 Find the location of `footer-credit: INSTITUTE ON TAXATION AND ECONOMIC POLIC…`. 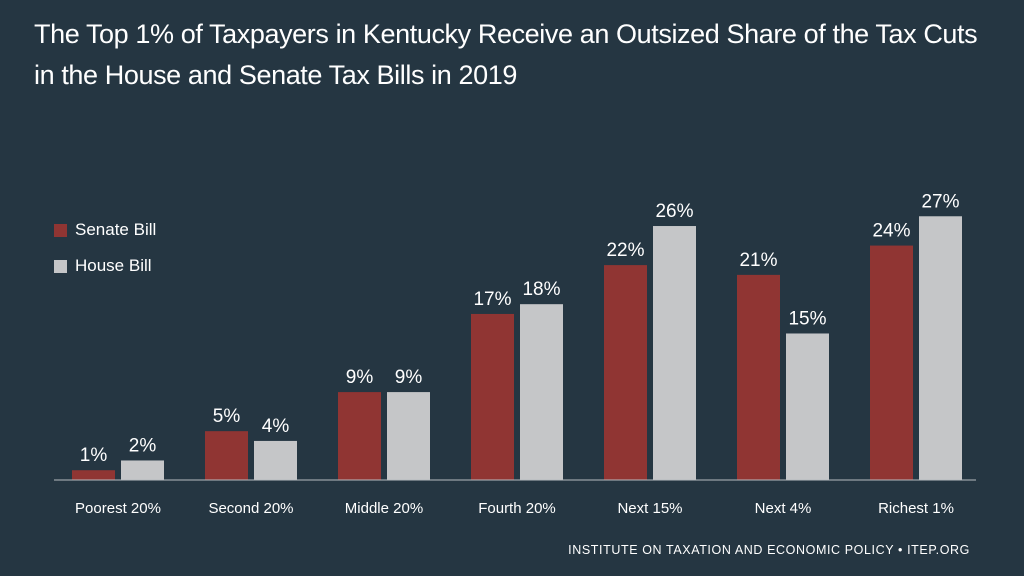

footer-credit: INSTITUTE ON TAXATION AND ECONOMIC POLIC… is located at coordinates (769, 550).